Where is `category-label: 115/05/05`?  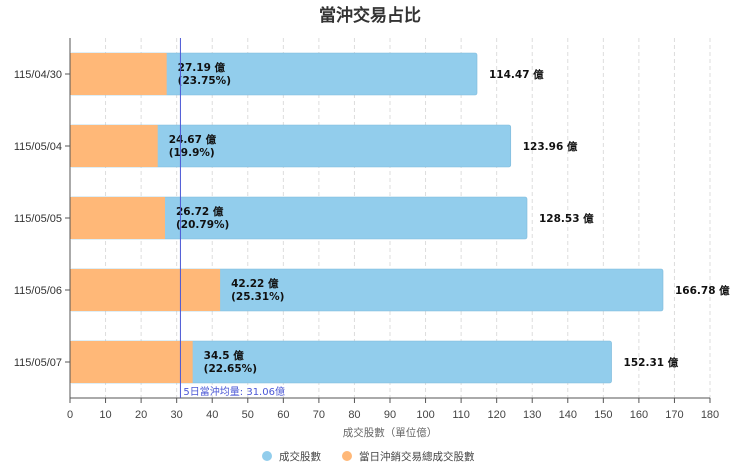 category-label: 115/05/05 is located at coordinates (38, 219).